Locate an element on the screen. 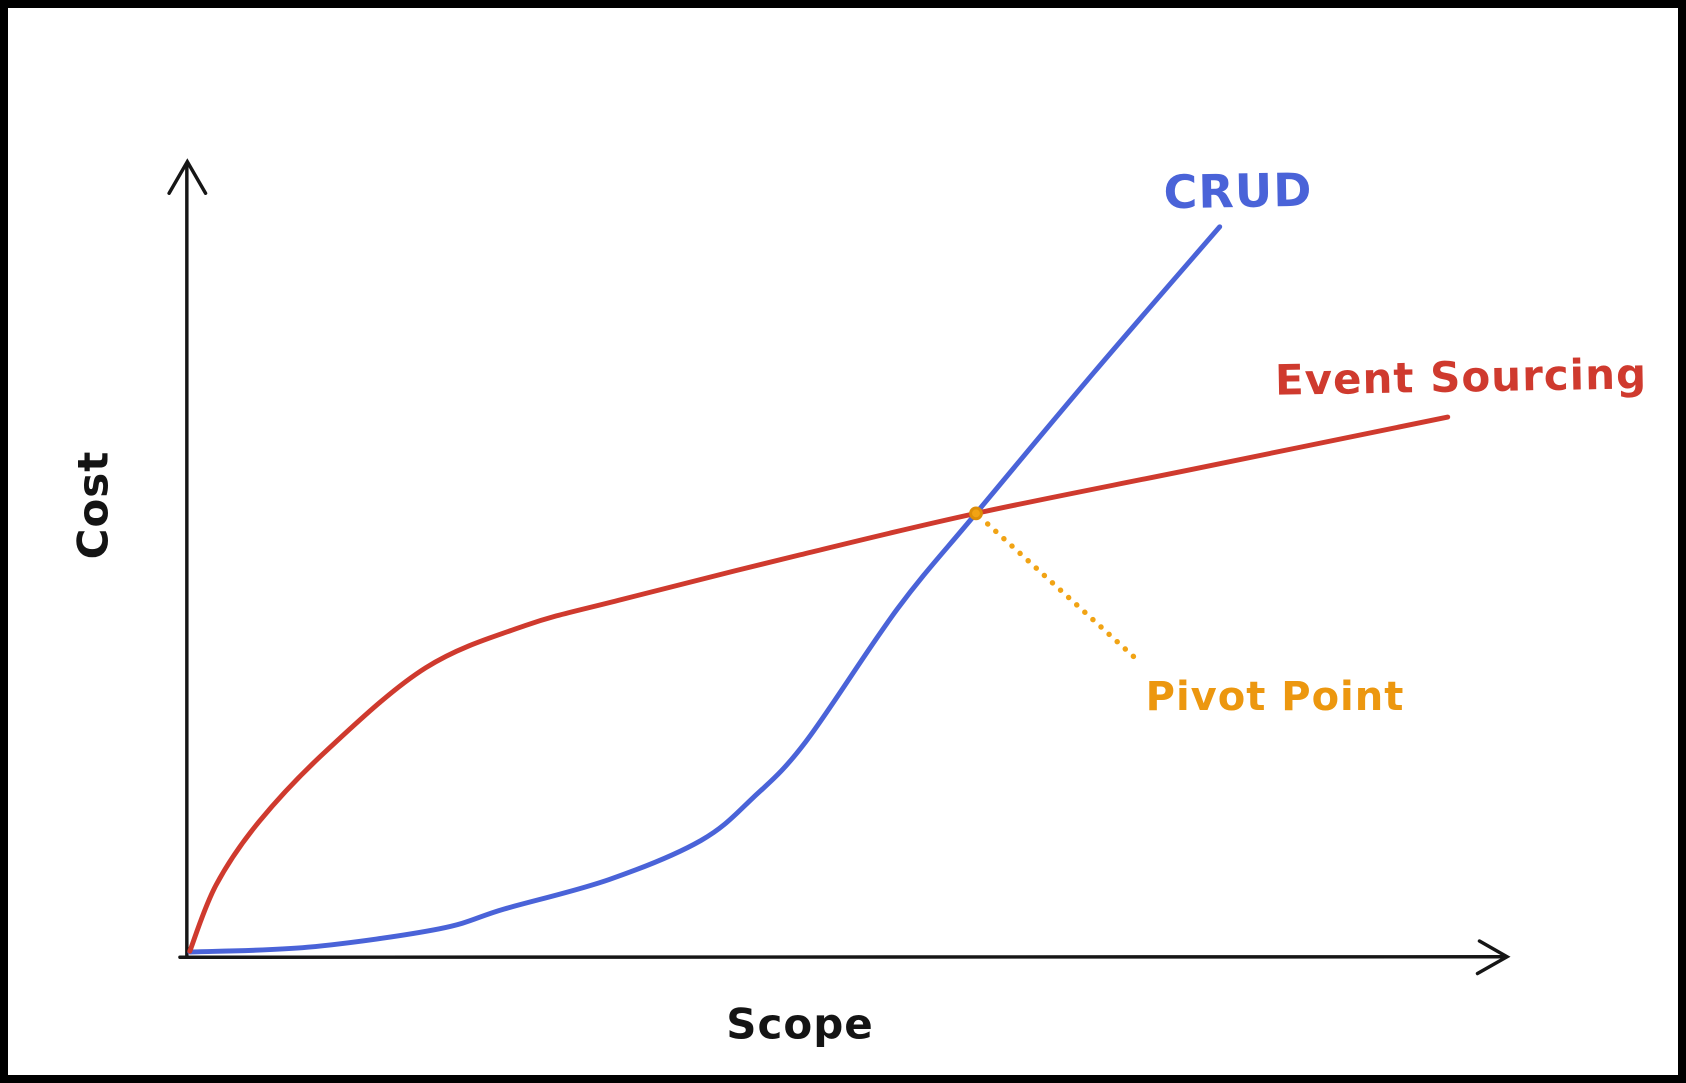 This screenshot has width=1686, height=1083. y-axis-label: Cost is located at coordinates (93, 505).